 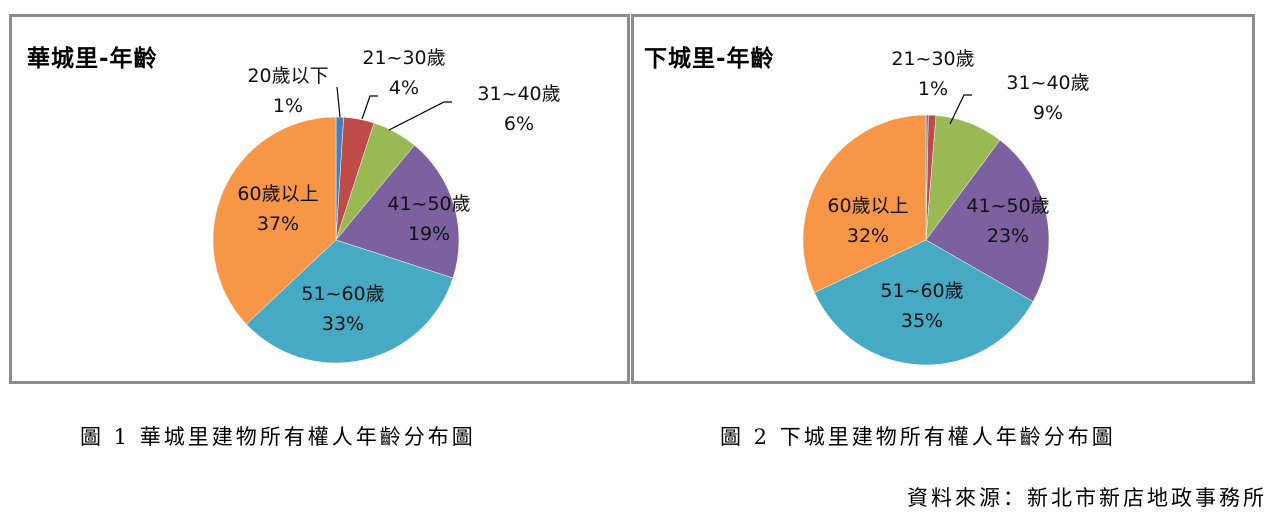 I want to click on data-label-21-30: 21~30歲 4%, so click(x=404, y=73).